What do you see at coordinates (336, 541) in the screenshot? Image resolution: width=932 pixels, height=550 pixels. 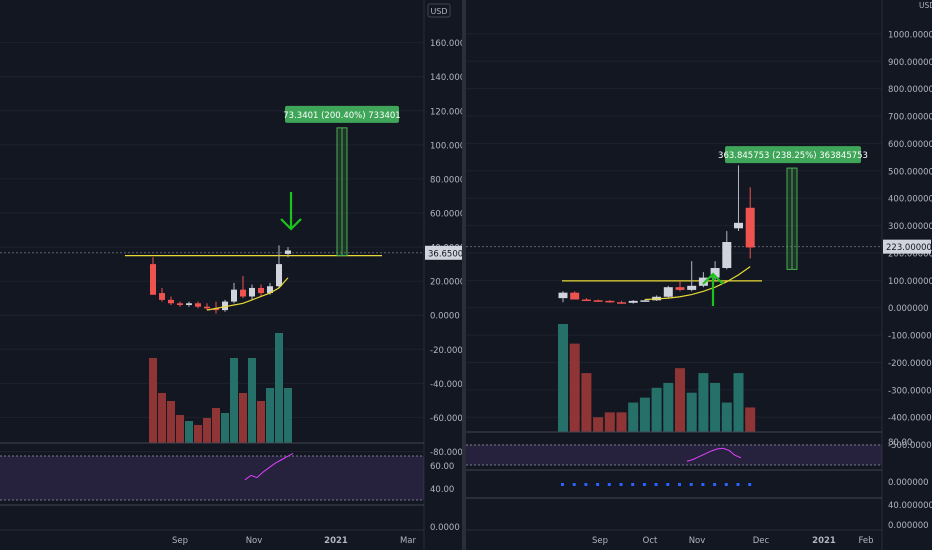 I see `time-tick-label: 2021` at bounding box center [336, 541].